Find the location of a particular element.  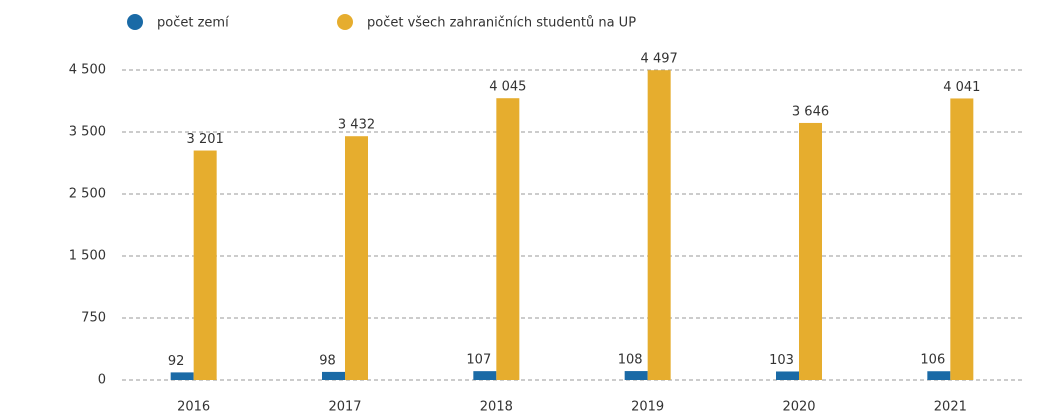

y-tick-label: 750 is located at coordinates (93, 318).